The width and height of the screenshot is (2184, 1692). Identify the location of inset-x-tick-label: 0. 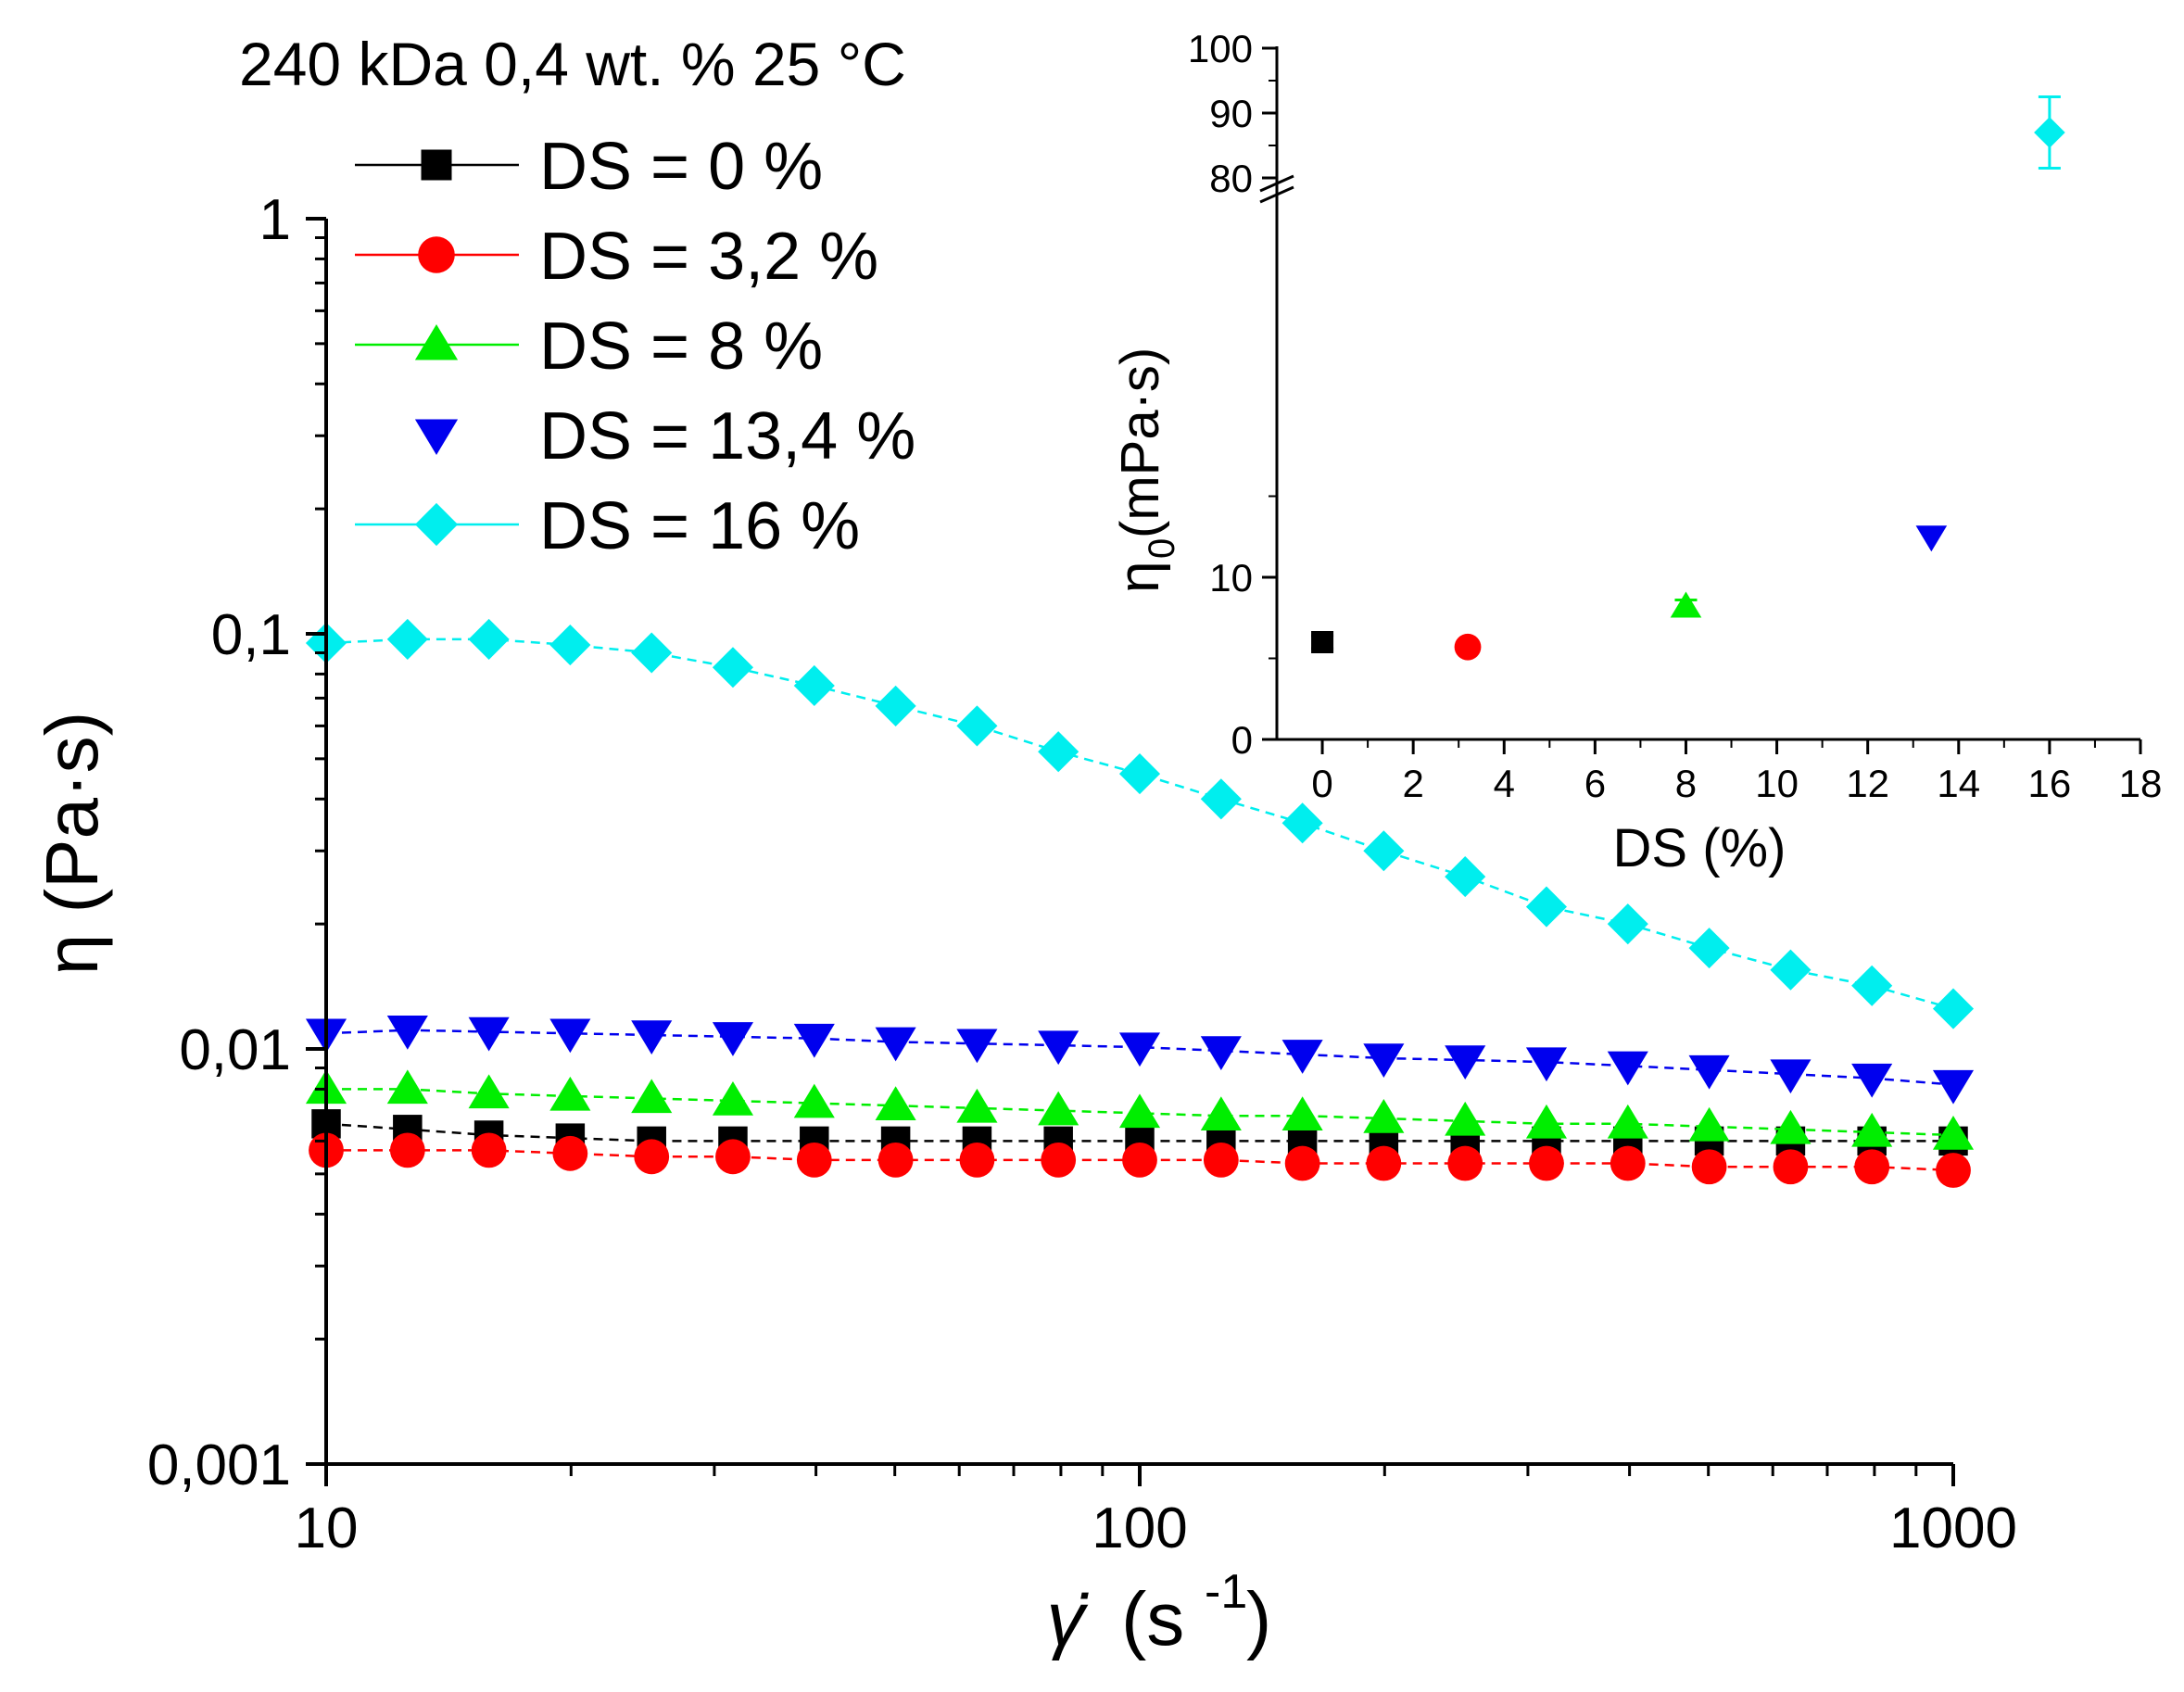
(1321, 783).